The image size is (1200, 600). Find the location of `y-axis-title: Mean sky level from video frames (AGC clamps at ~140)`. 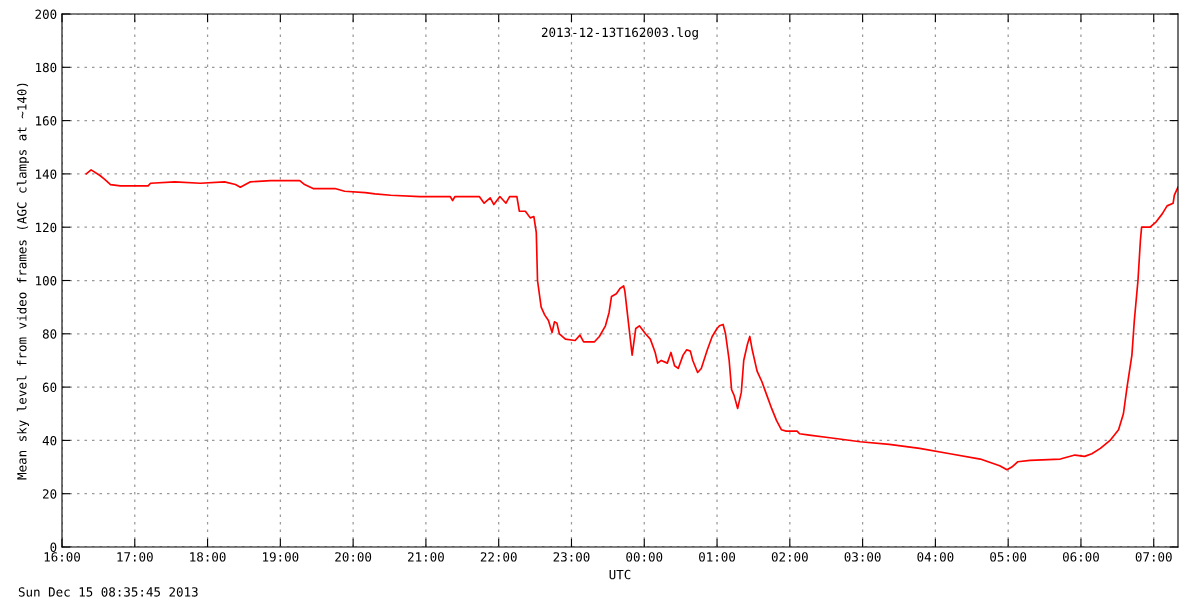

y-axis-title: Mean sky level from video frames (AGC clamps at ~140) is located at coordinates (23, 281).